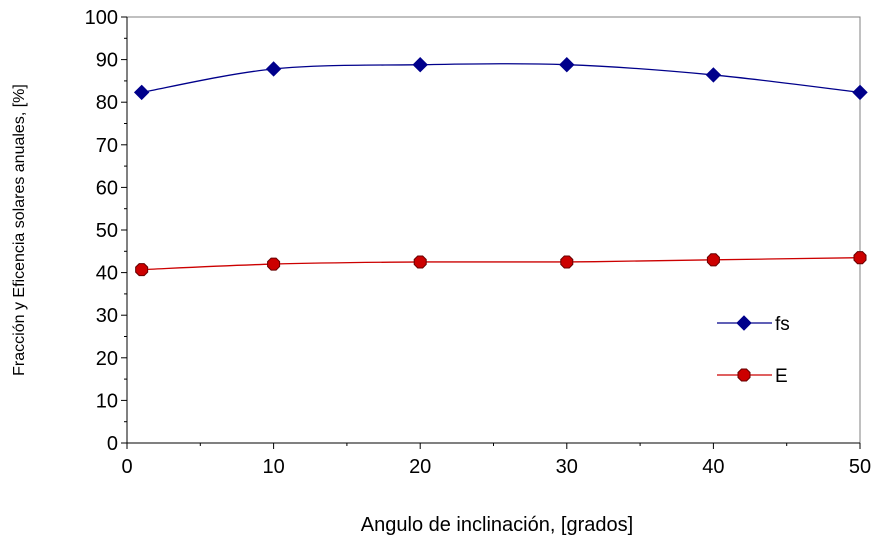 The image size is (877, 543). I want to click on x-axis-title: Angulo de inclinación, [grados], so click(497, 525).